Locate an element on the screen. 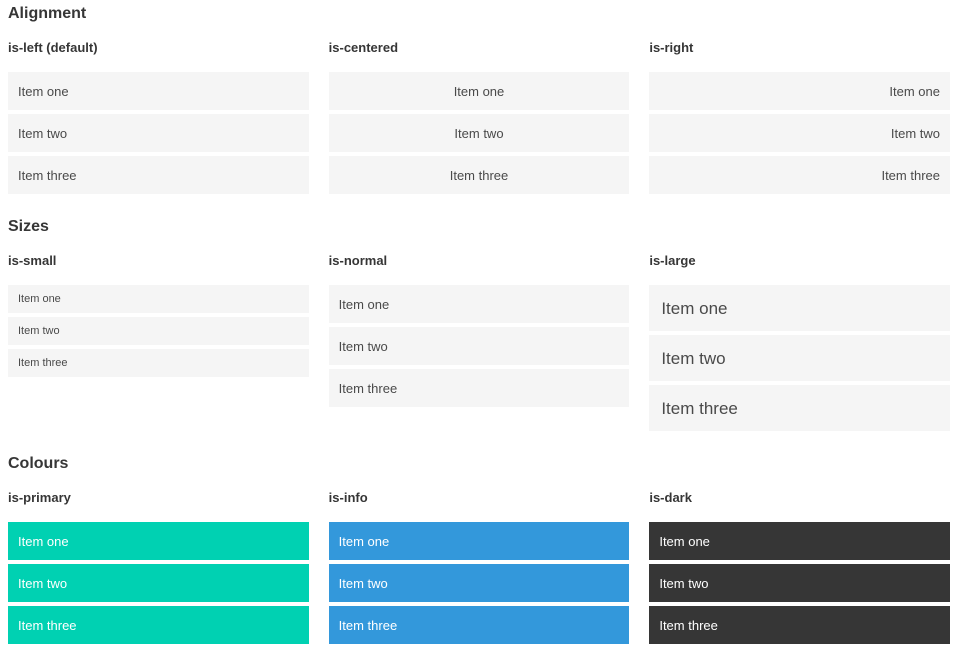 This screenshot has height=658, width=960. list-small: Item one Item two Item three is located at coordinates (158, 331).